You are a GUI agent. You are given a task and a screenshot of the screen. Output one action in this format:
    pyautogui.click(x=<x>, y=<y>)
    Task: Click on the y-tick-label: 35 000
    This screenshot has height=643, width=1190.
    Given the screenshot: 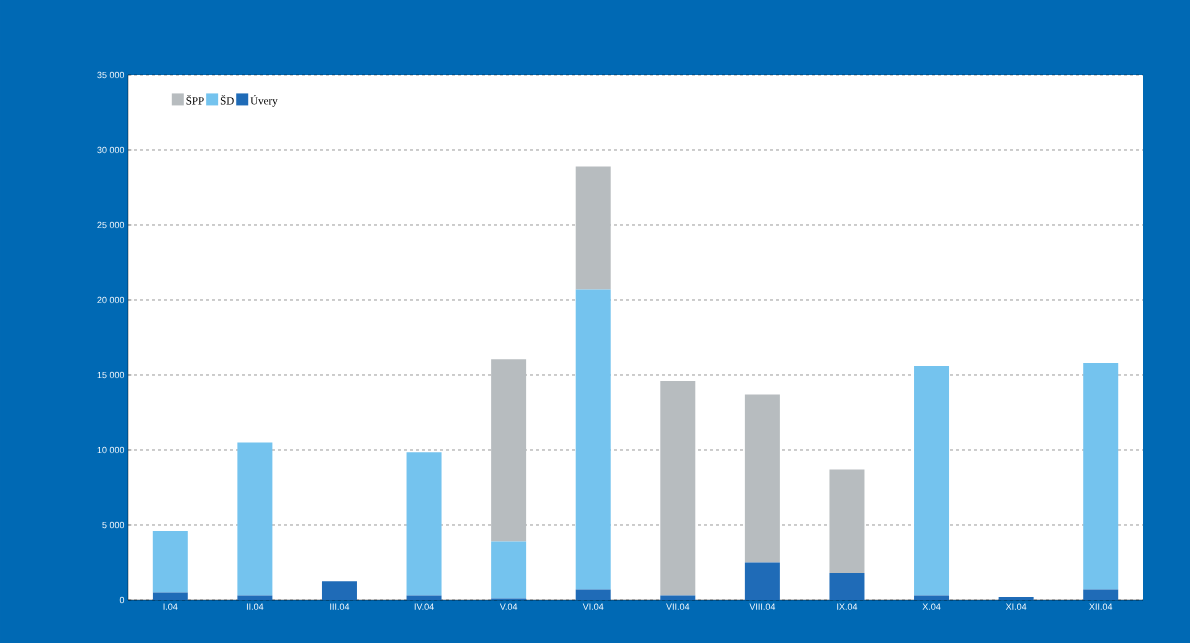 What is the action you would take?
    pyautogui.click(x=111, y=75)
    